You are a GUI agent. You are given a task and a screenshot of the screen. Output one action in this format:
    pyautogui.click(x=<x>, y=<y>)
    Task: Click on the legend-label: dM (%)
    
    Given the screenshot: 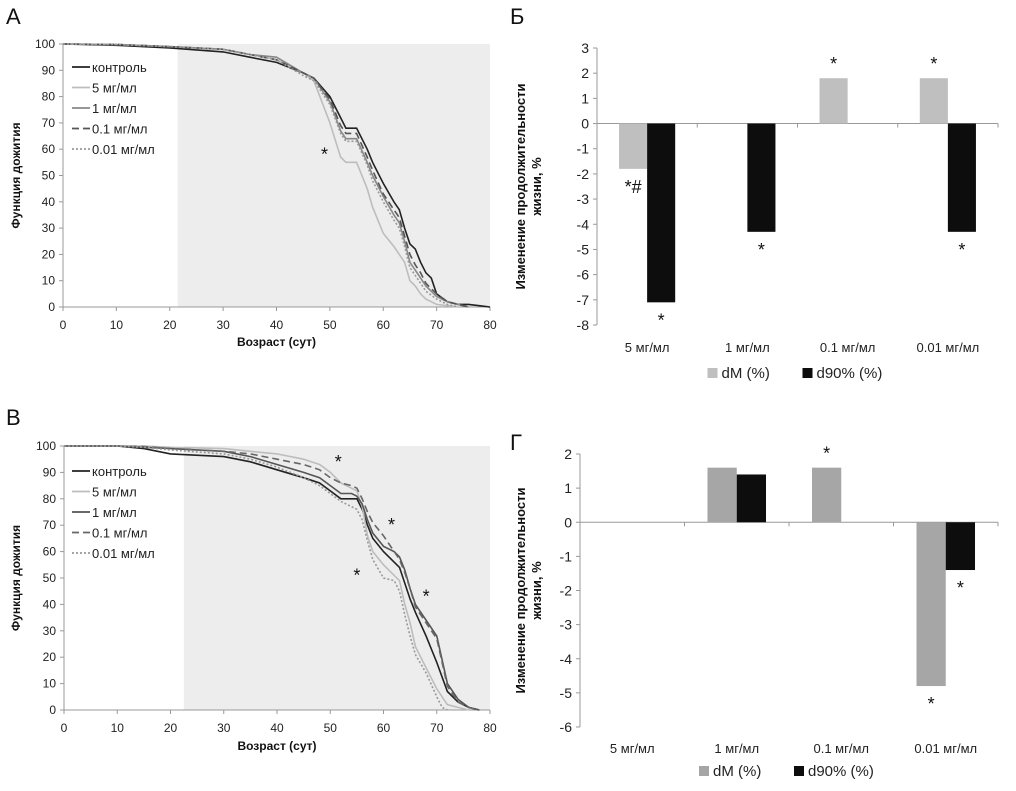 What is the action you would take?
    pyautogui.click(x=737, y=771)
    